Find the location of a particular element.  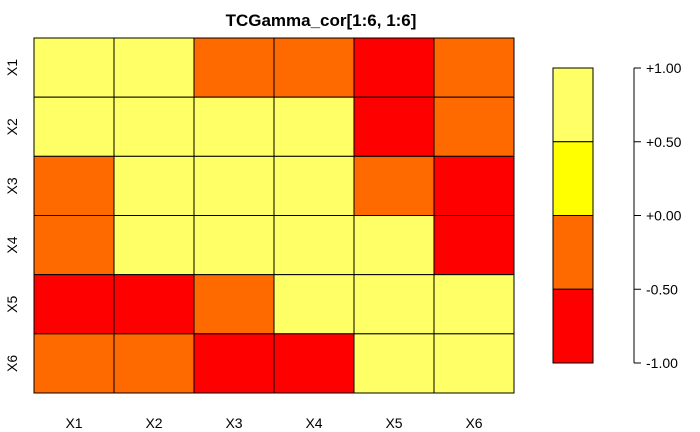

heatmap-cell-X3-X3 is located at coordinates (234, 185).